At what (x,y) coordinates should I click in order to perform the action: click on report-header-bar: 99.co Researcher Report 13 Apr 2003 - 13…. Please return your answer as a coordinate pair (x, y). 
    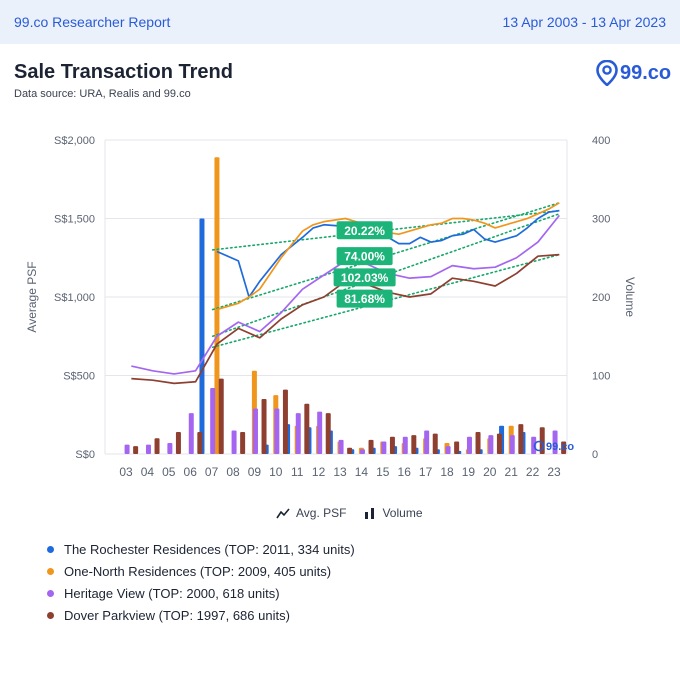
    Looking at the image, I should click on (340, 22).